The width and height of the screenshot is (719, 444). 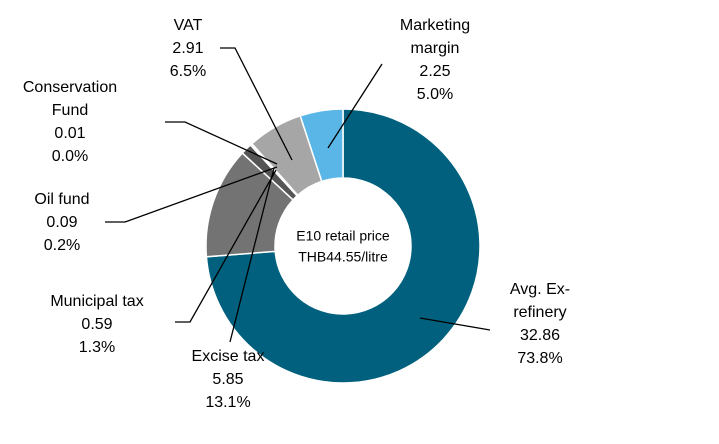 What do you see at coordinates (228, 356) in the screenshot?
I see `slice-label: Excise tax` at bounding box center [228, 356].